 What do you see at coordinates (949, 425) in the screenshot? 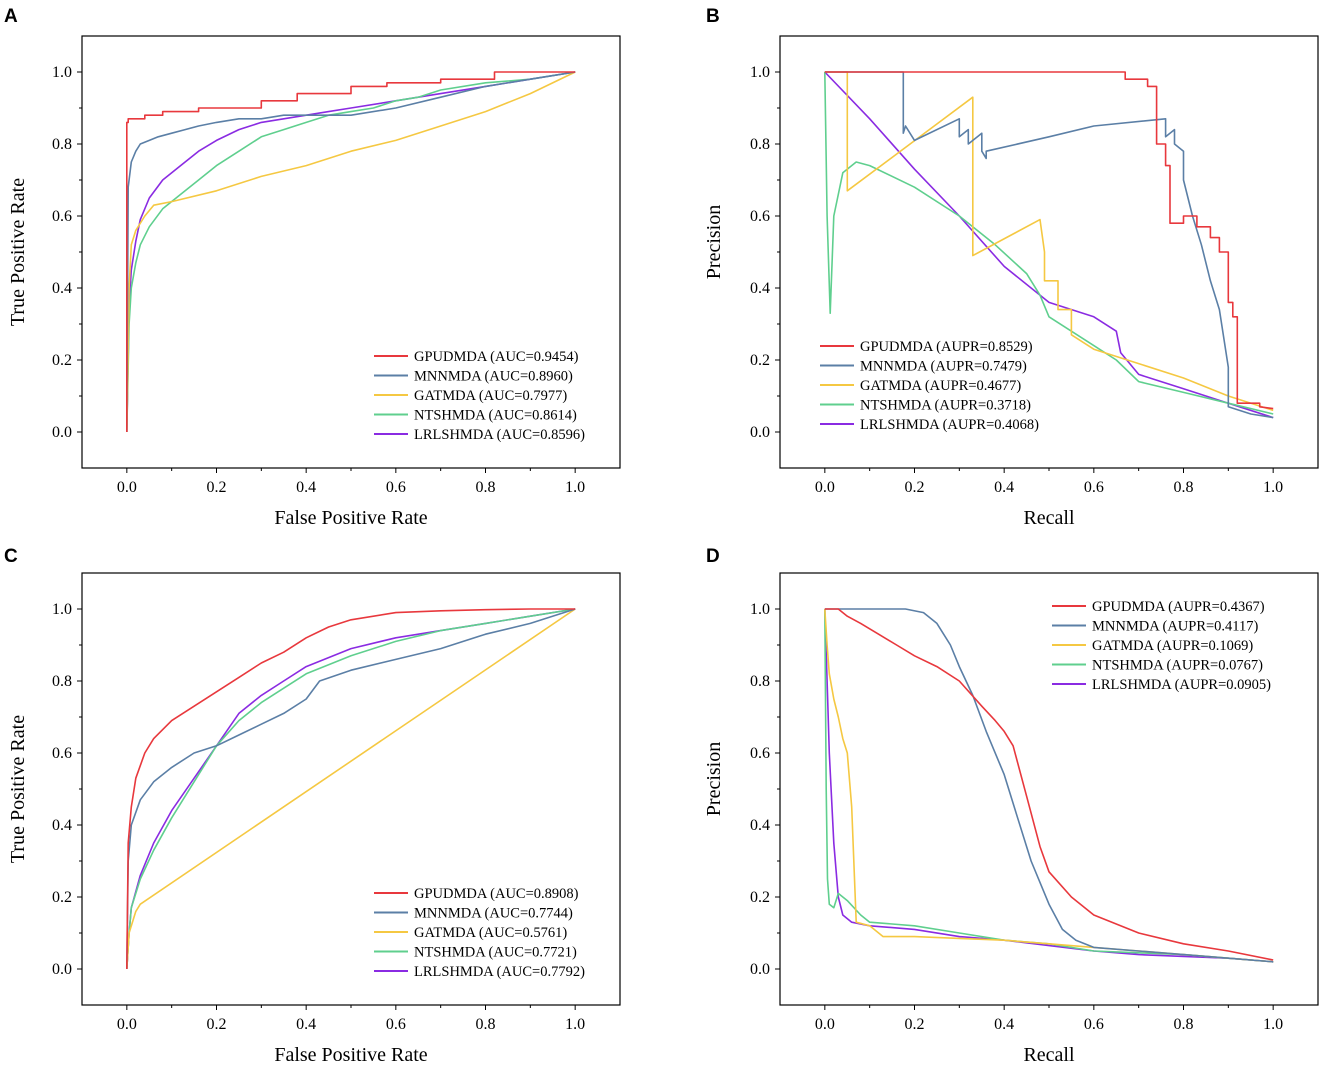
I see `legend-label-lrlshmda: LRLSHMDA (AUPR=0.4068)` at bounding box center [949, 425].